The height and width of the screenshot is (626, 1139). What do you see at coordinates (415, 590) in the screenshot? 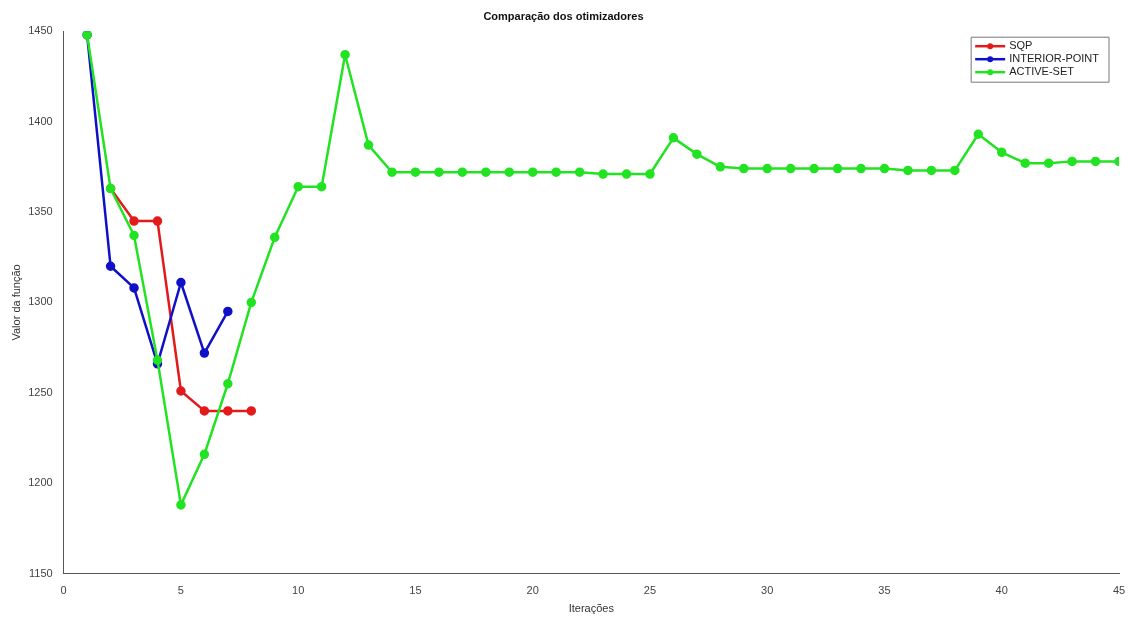
I see `x-tick-label: 15` at bounding box center [415, 590].